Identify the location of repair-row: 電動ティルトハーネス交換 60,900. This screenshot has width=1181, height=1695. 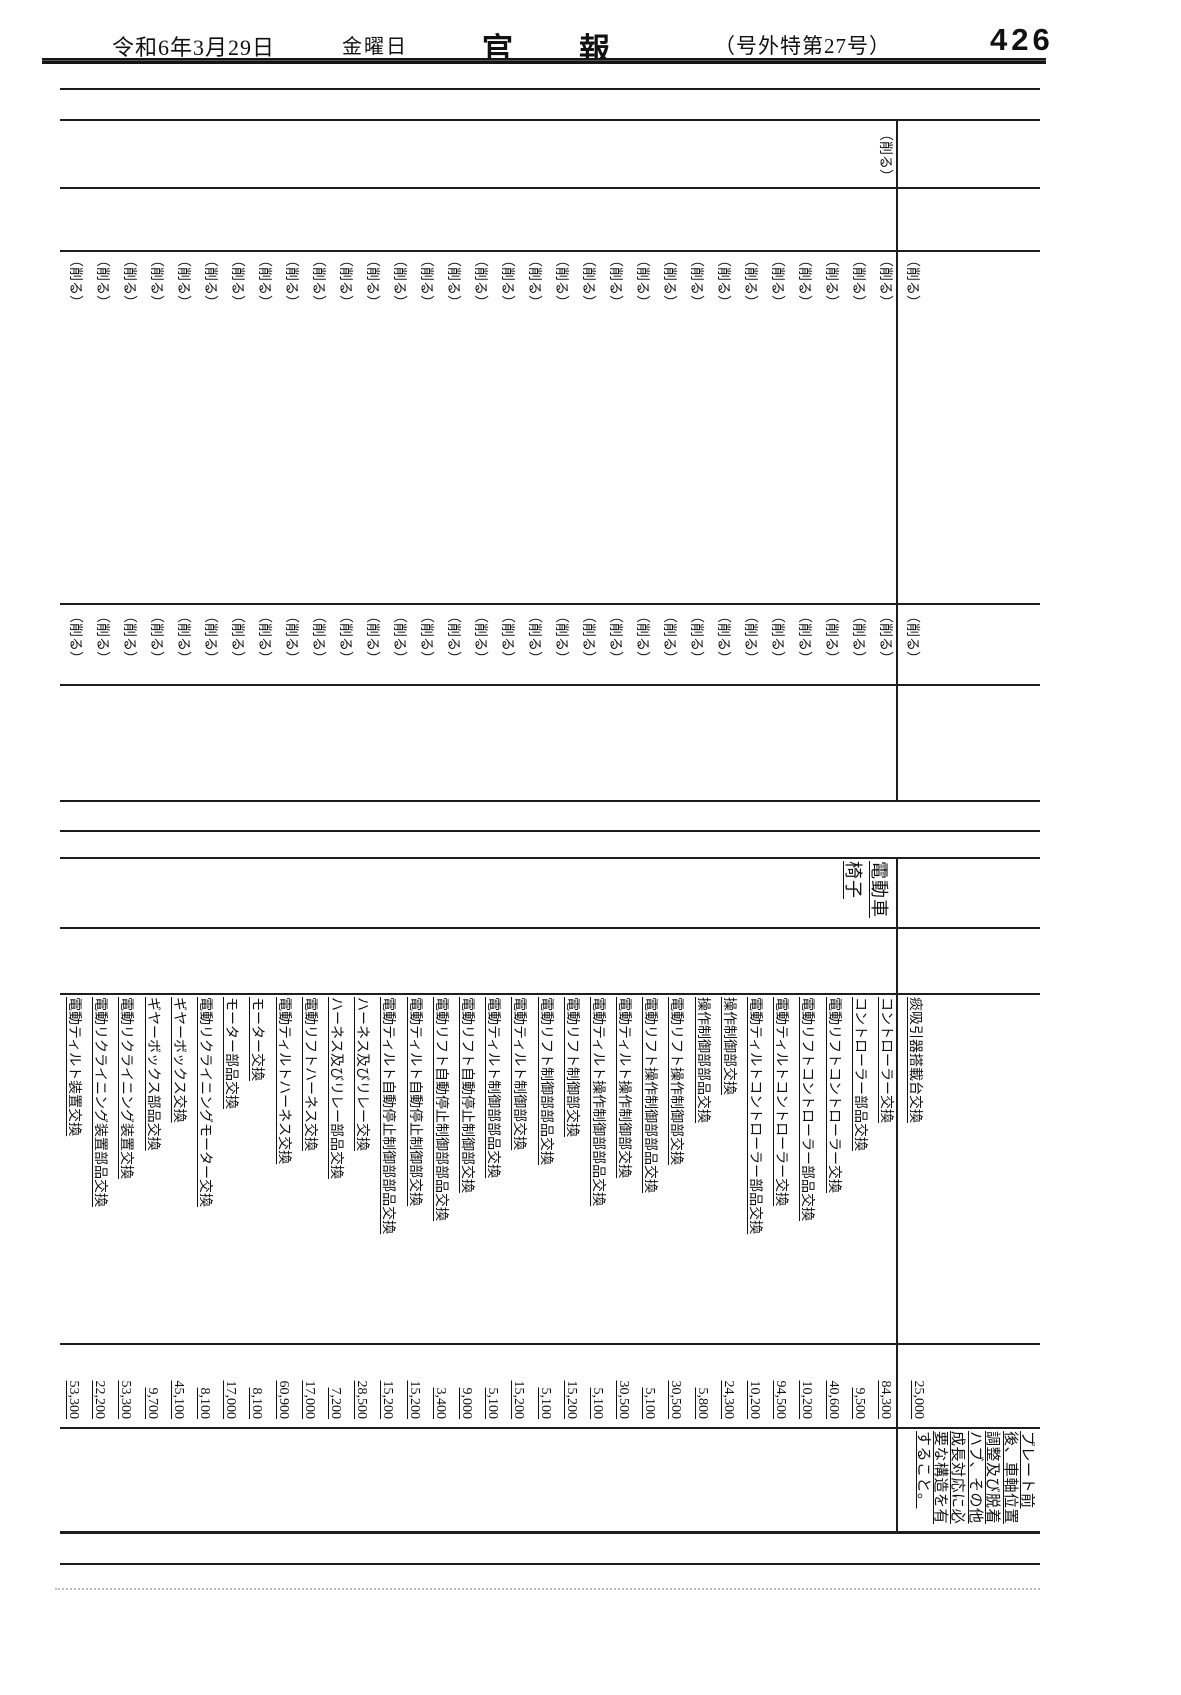
(283, 1196).